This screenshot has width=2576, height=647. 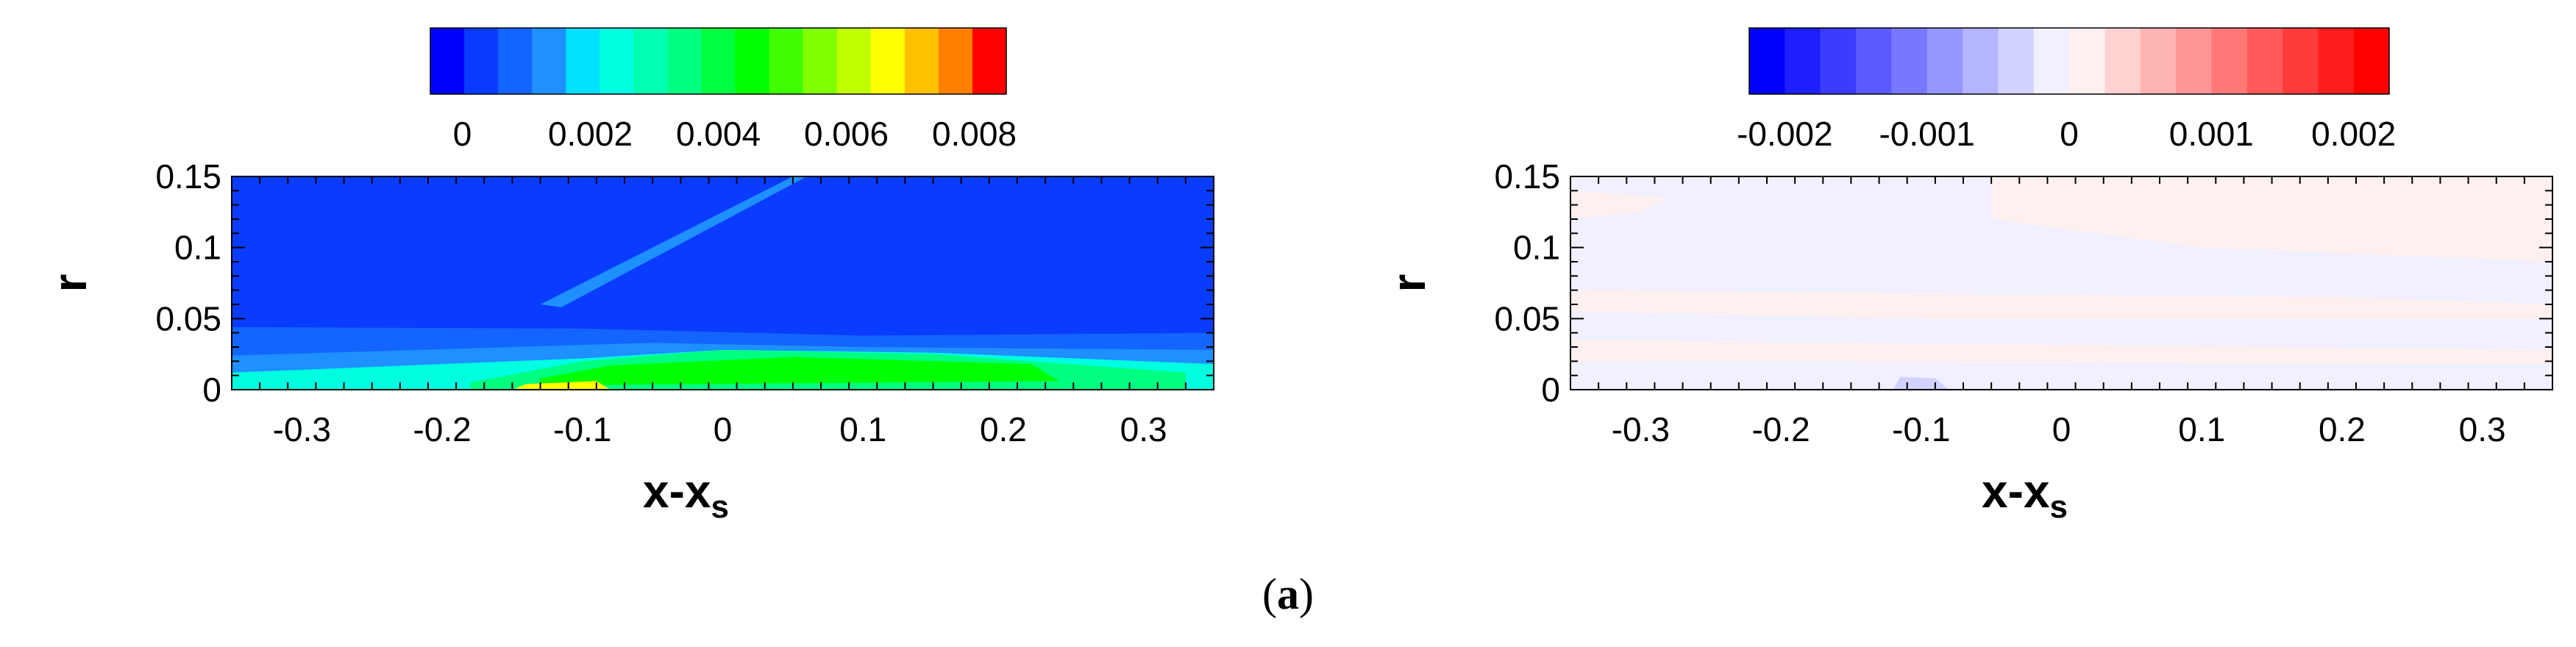 I want to click on y-axis-title-left: r, so click(x=69, y=283).